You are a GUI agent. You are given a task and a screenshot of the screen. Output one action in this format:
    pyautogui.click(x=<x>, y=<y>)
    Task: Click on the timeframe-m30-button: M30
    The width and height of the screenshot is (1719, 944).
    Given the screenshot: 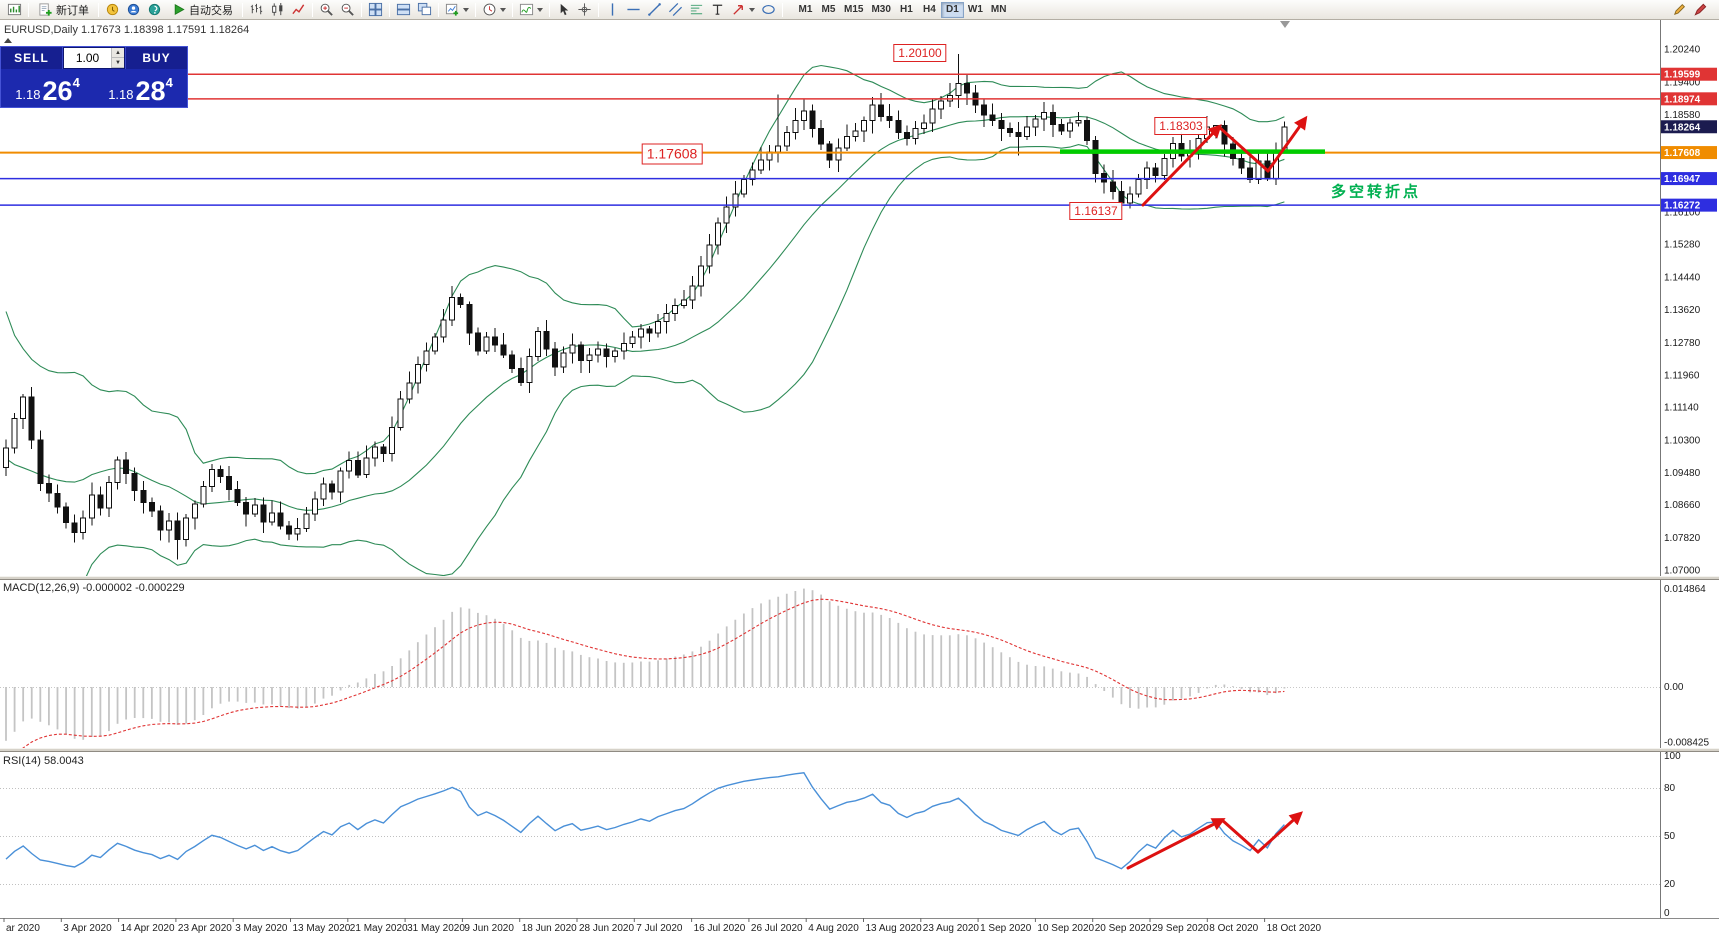 What is the action you would take?
    pyautogui.click(x=880, y=10)
    